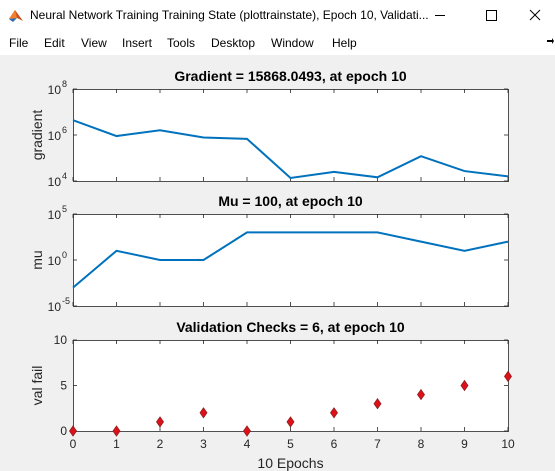  I want to click on x-axis-label: 10 Epochs, so click(290, 463).